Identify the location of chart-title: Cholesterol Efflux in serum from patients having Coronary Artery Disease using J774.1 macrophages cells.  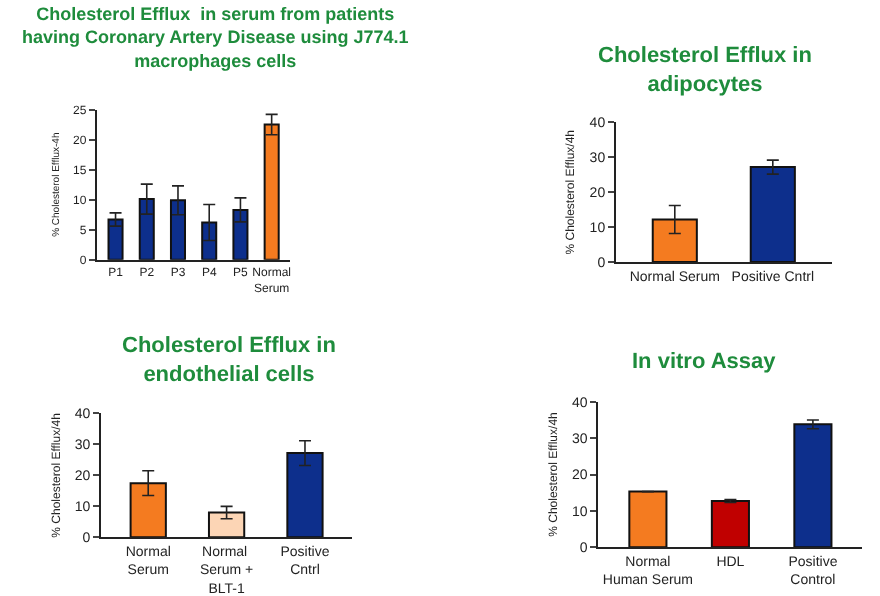
(215, 37).